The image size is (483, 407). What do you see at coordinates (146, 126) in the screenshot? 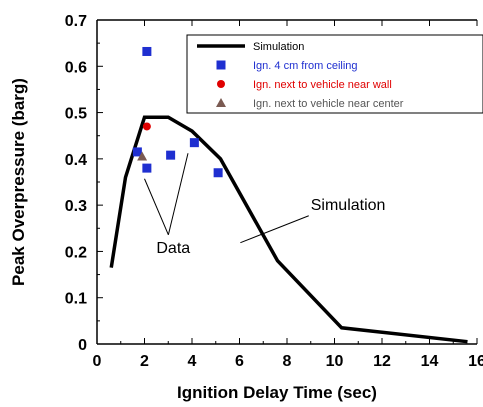
I see `data-point-near-wall` at bounding box center [146, 126].